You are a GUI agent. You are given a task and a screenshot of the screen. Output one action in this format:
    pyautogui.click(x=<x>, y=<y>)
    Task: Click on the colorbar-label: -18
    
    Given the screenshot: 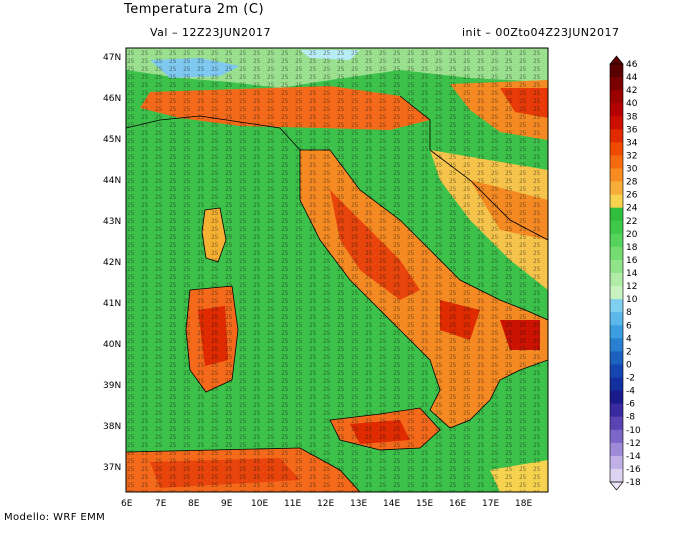 What is the action you would take?
    pyautogui.click(x=633, y=483)
    